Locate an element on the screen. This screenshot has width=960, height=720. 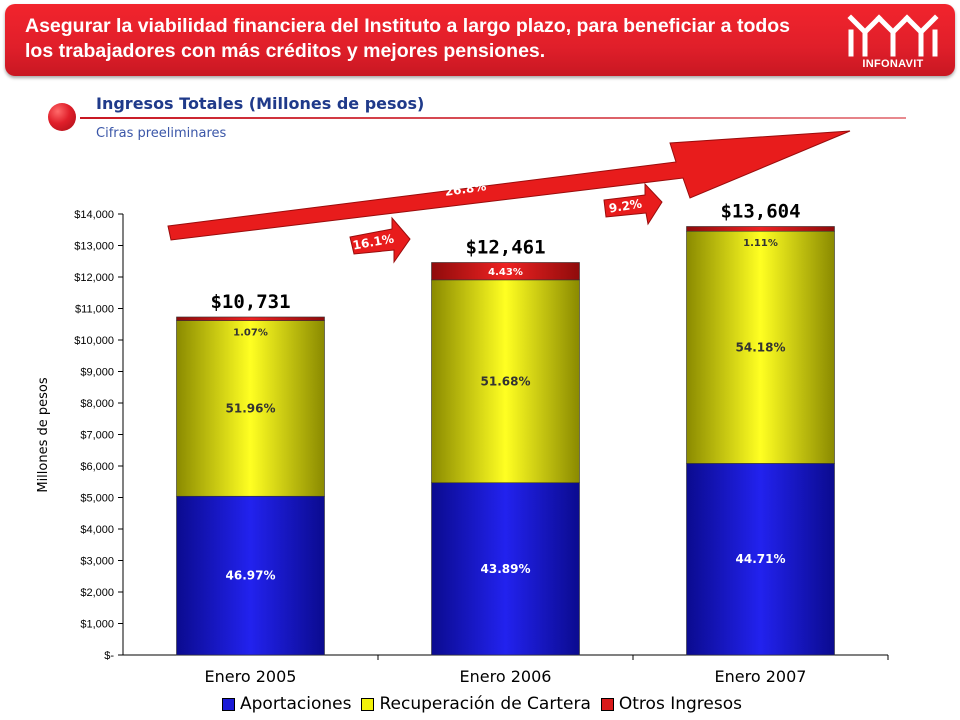
y-tick-label: $13,000 is located at coordinates (94, 247).